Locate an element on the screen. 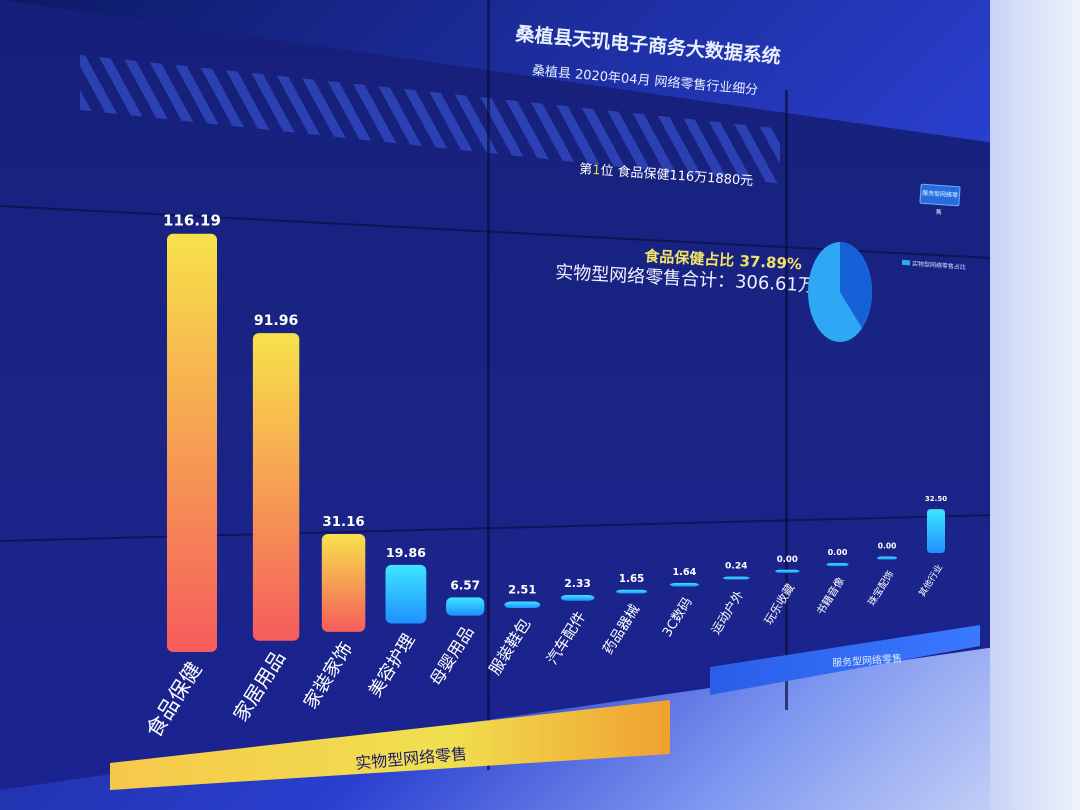 The width and height of the screenshot is (1080, 810). category-label: 3C数码 is located at coordinates (678, 617).